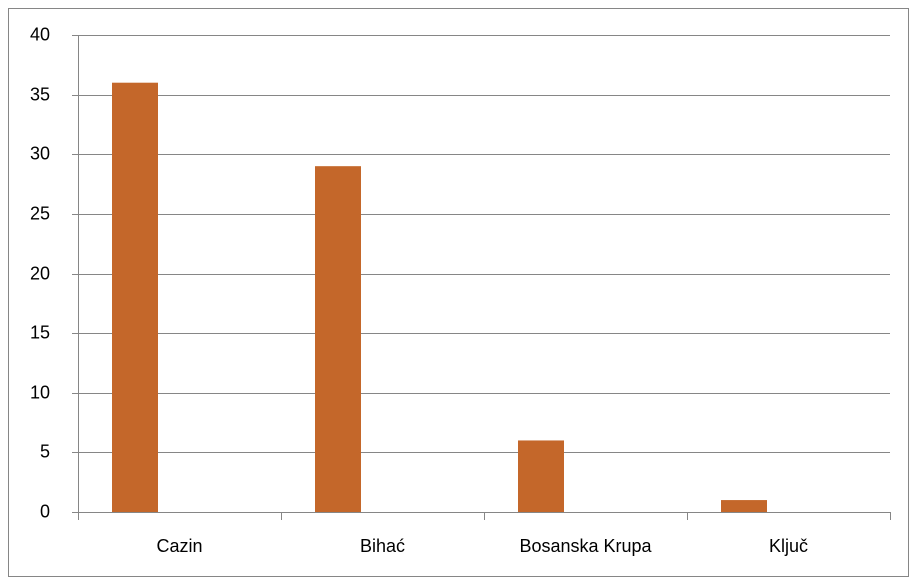 This screenshot has height=578, width=910. What do you see at coordinates (788, 546) in the screenshot?
I see `x-tick-label: Ključ` at bounding box center [788, 546].